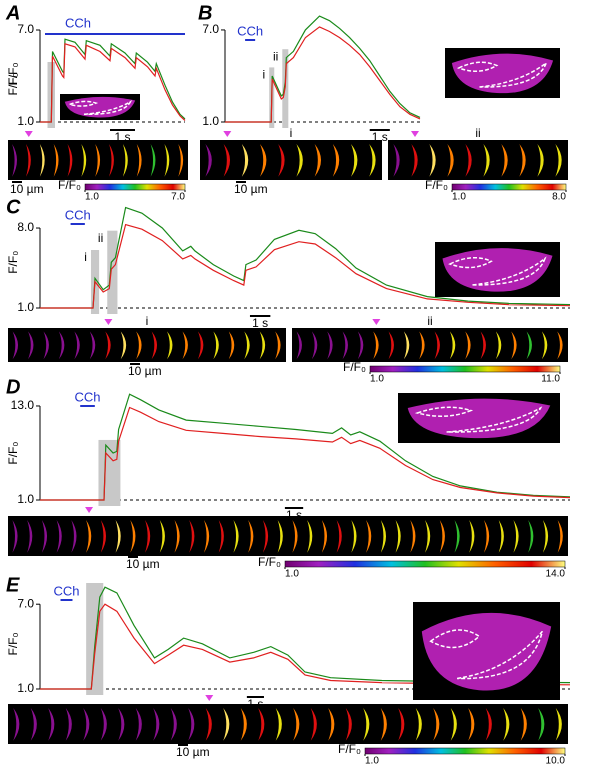 The height and width of the screenshot is (767, 600). What do you see at coordinates (25, 227) in the screenshot?
I see `y-tick-label: 8.0` at bounding box center [25, 227].